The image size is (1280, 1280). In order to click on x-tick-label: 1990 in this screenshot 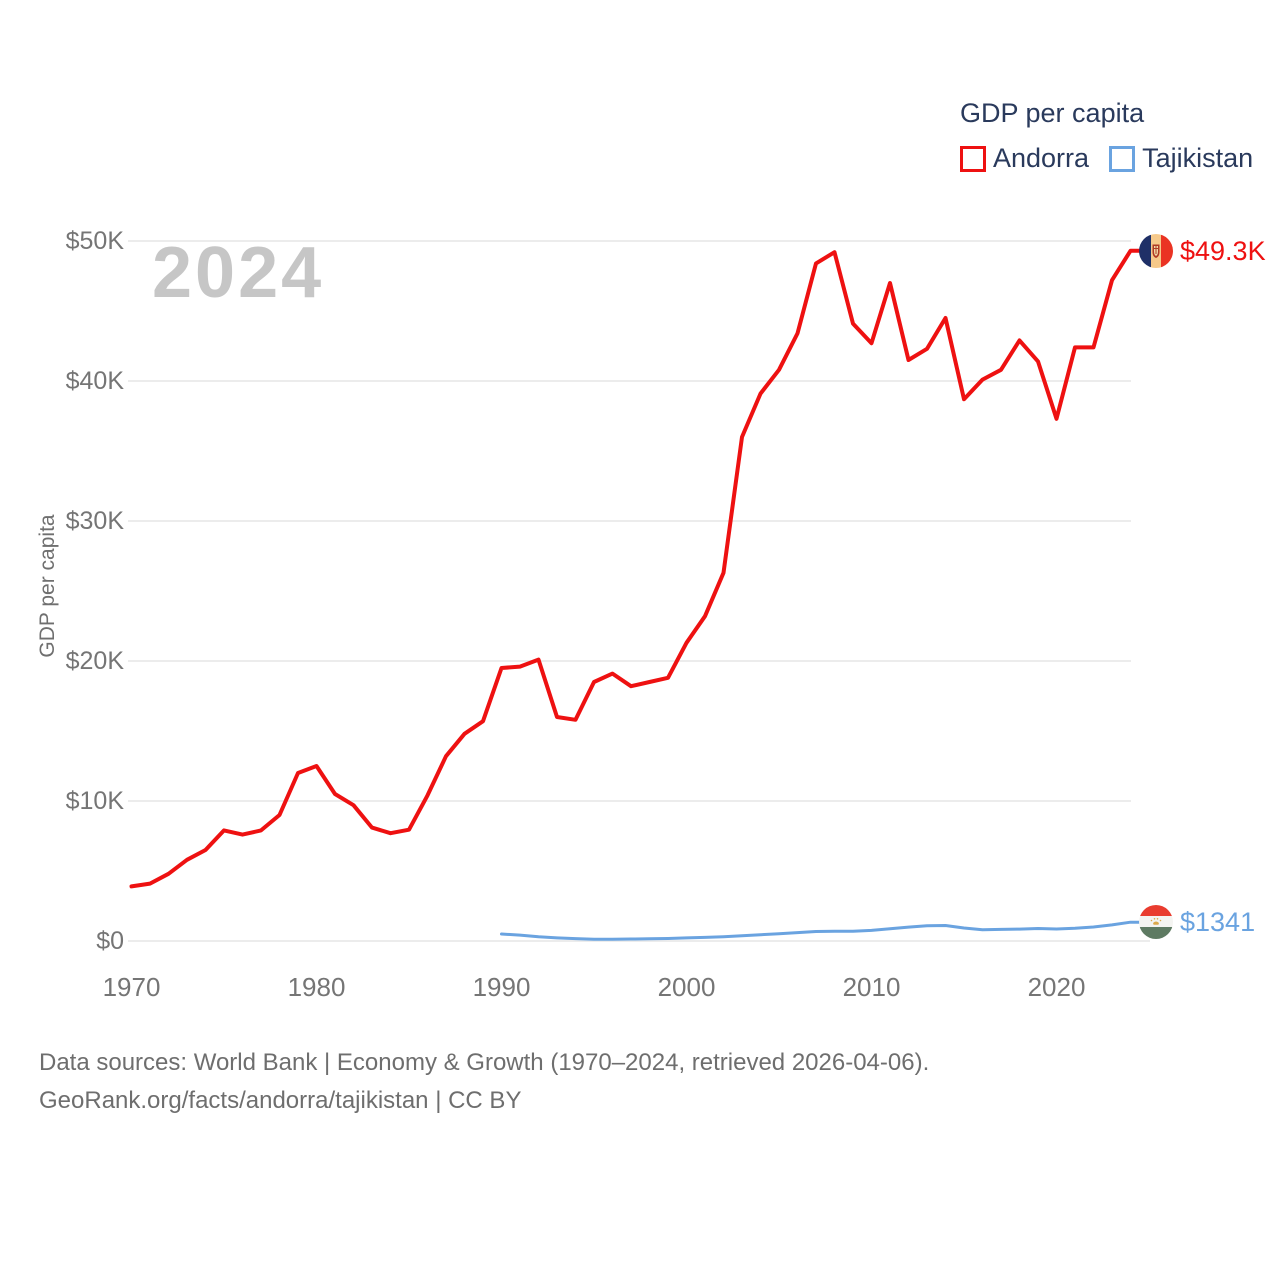, I will do `click(501, 987)`.